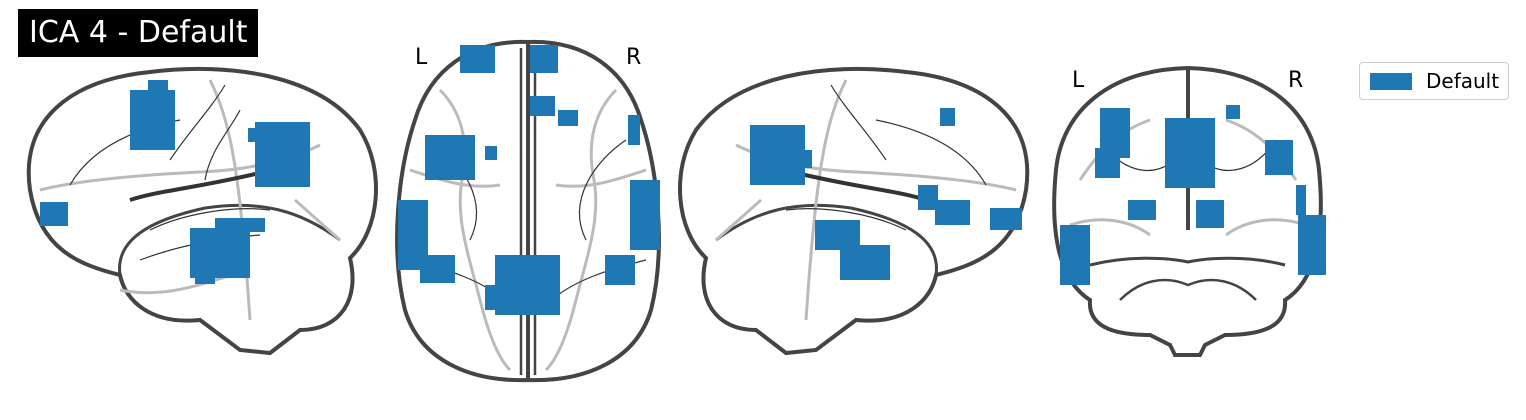 The image size is (1526, 420). What do you see at coordinates (1078, 80) in the screenshot?
I see `coronal-left-label: L` at bounding box center [1078, 80].